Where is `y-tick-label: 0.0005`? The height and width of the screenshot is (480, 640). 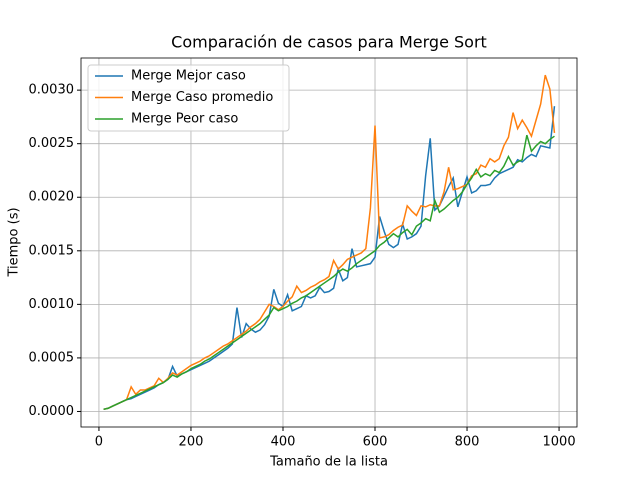
y-tick-label: 0.0005 is located at coordinates (52, 357).